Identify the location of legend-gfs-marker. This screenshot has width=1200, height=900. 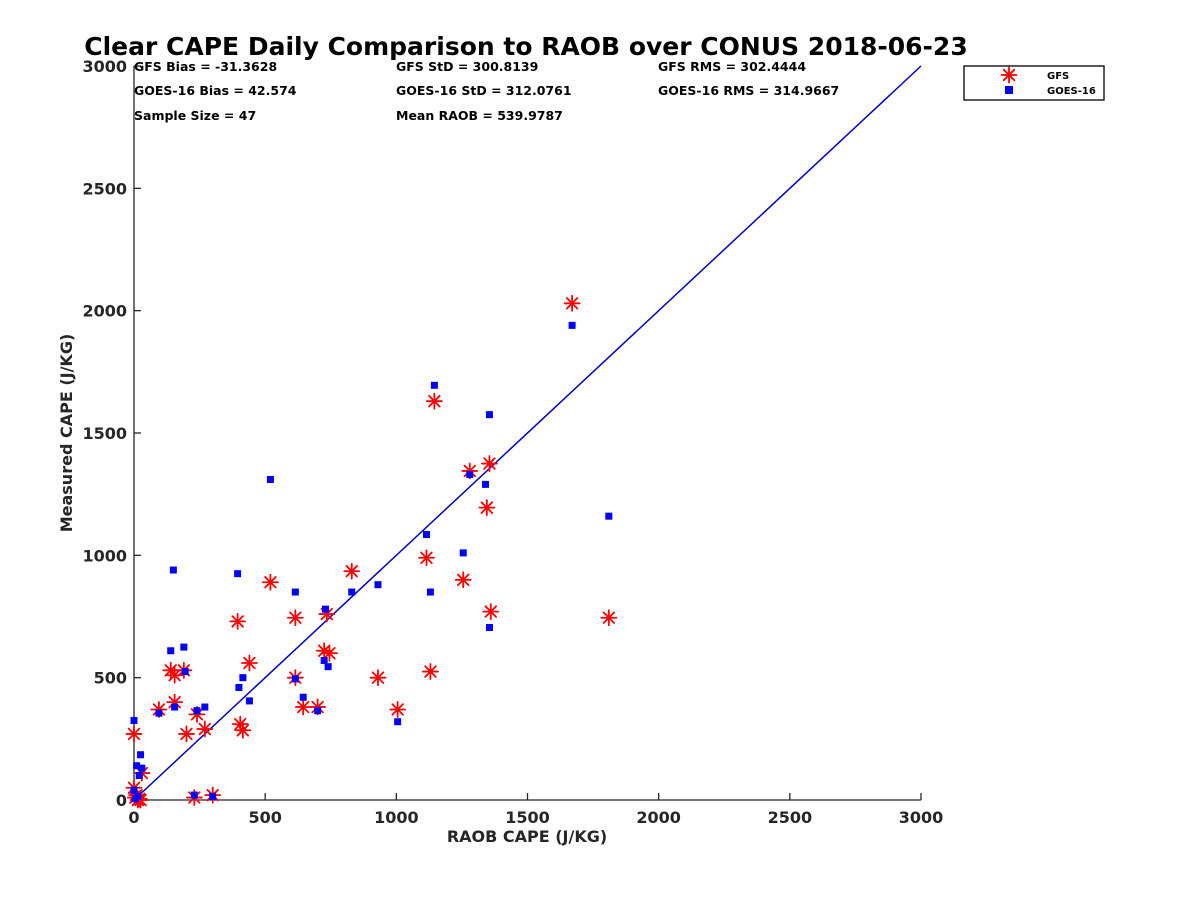
(1009, 75).